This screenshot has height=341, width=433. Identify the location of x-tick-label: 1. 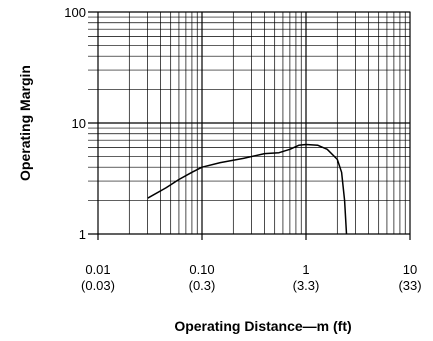
(305, 269).